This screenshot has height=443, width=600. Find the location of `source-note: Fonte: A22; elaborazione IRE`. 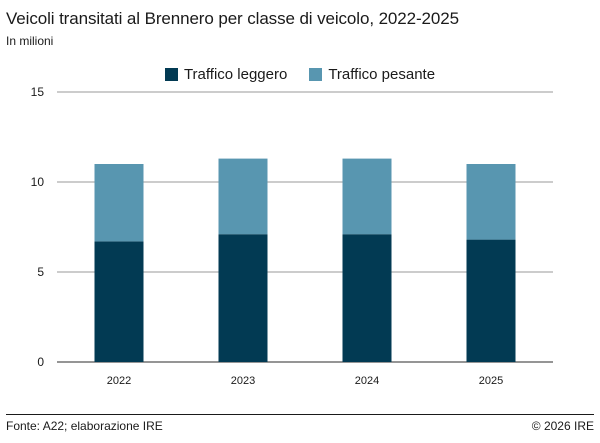

source-note: Fonte: A22; elaborazione IRE is located at coordinates (84, 426).